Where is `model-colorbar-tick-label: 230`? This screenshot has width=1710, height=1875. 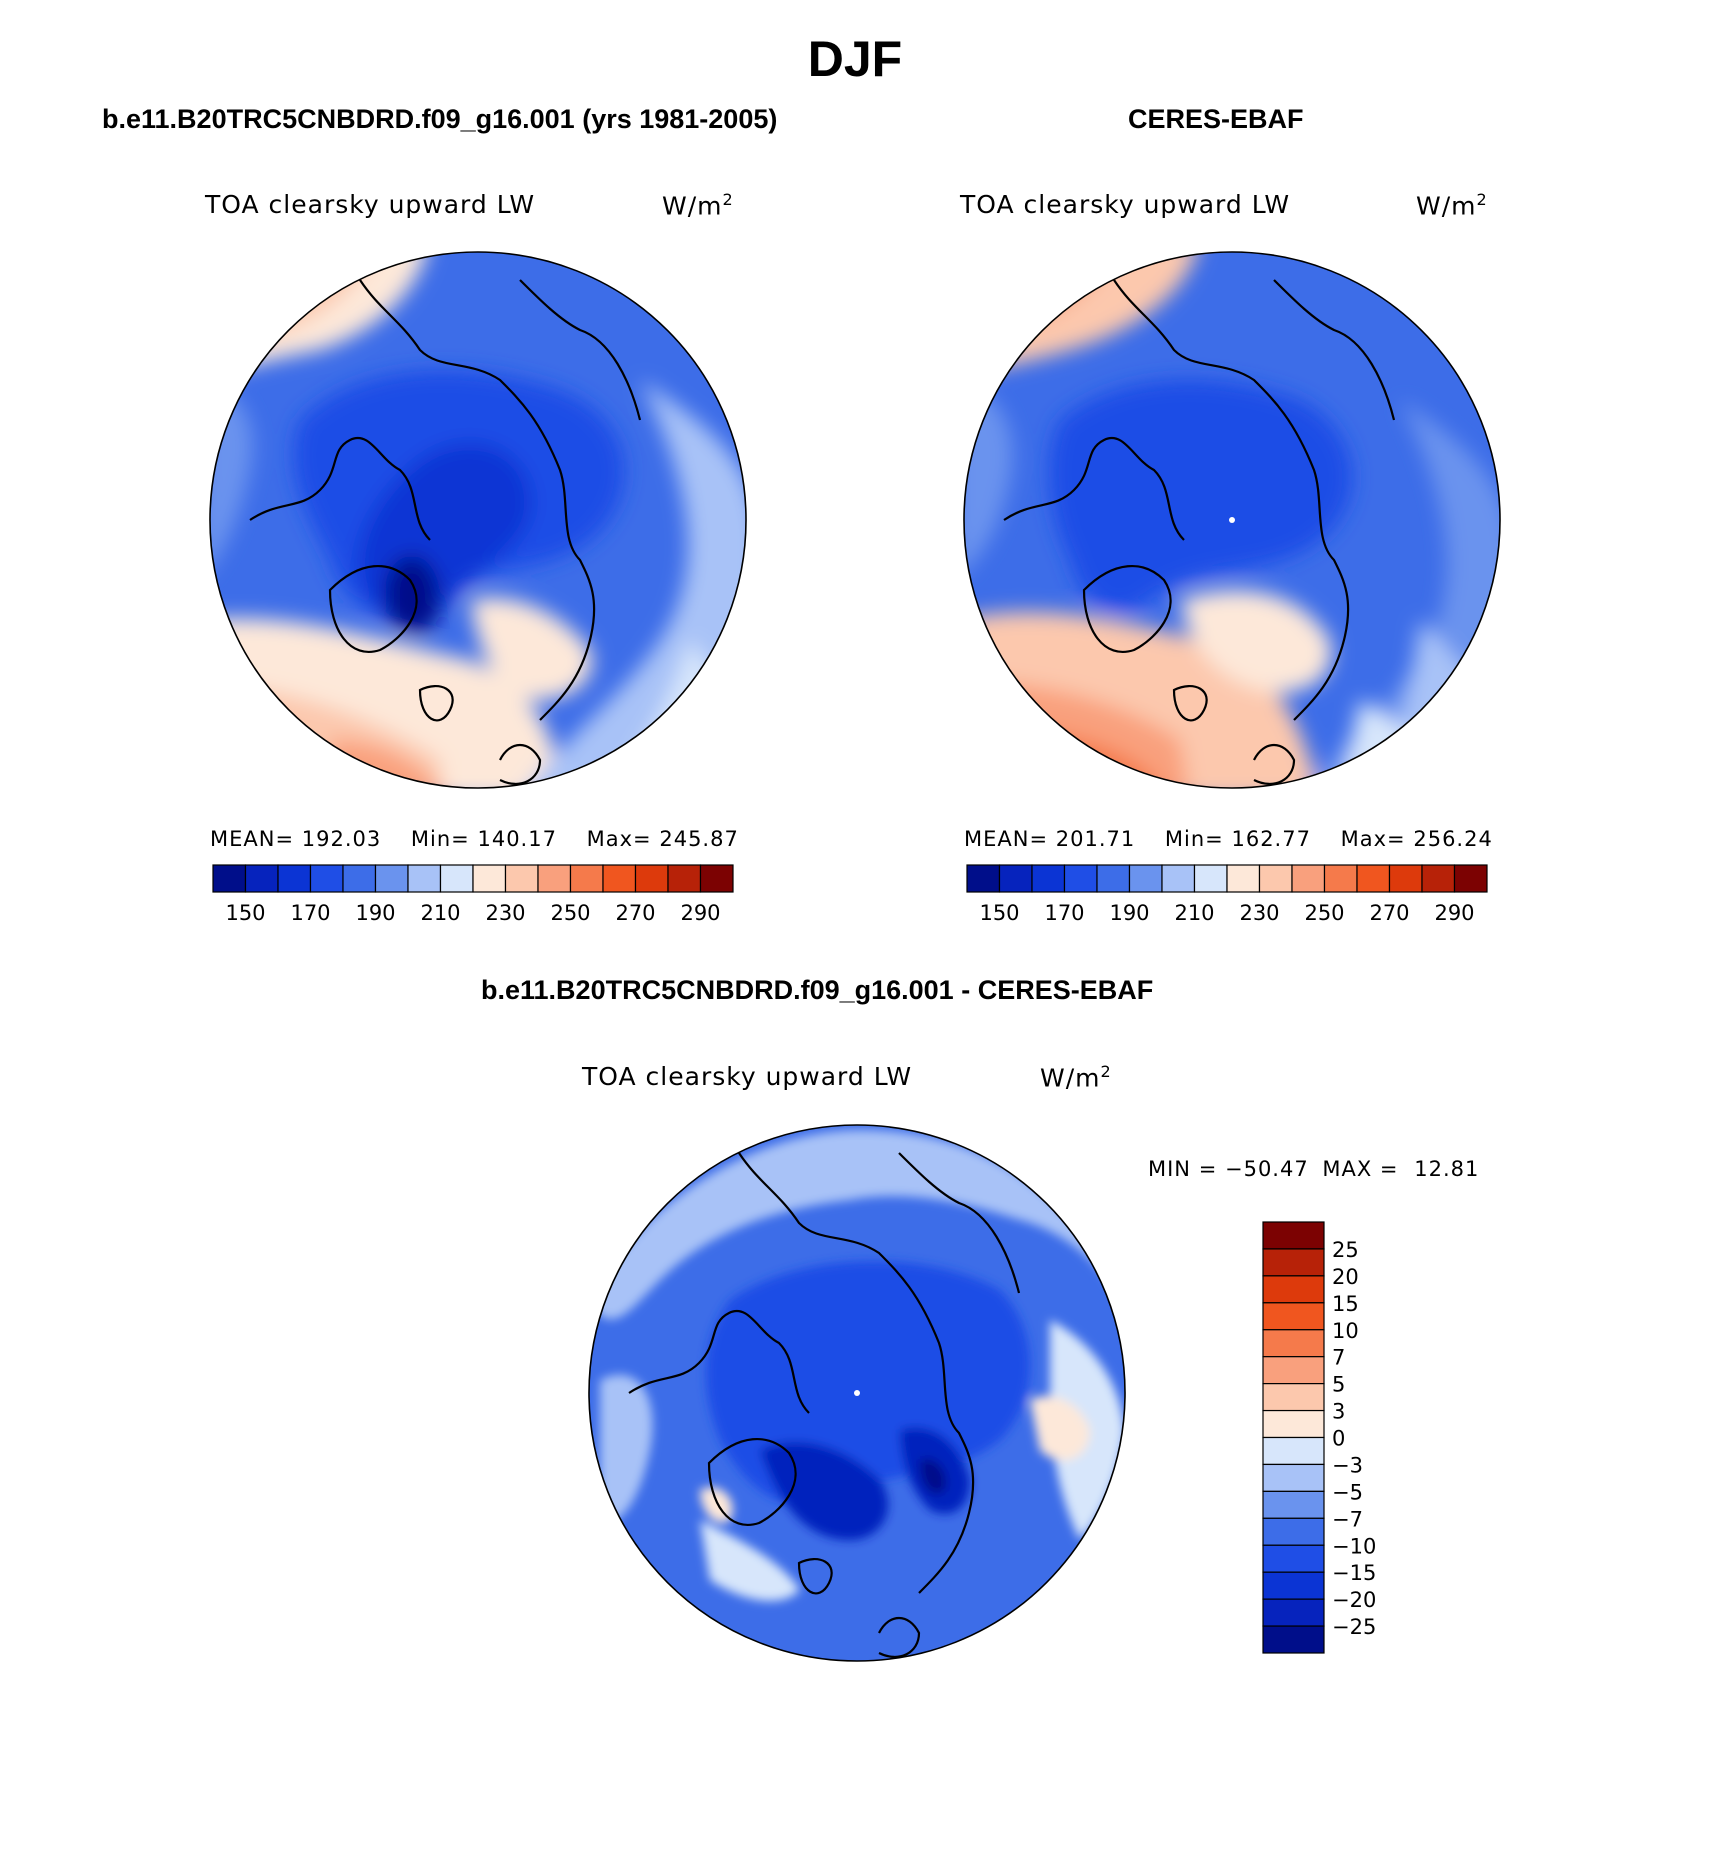
model-colorbar-tick-label: 230 is located at coordinates (505, 913).